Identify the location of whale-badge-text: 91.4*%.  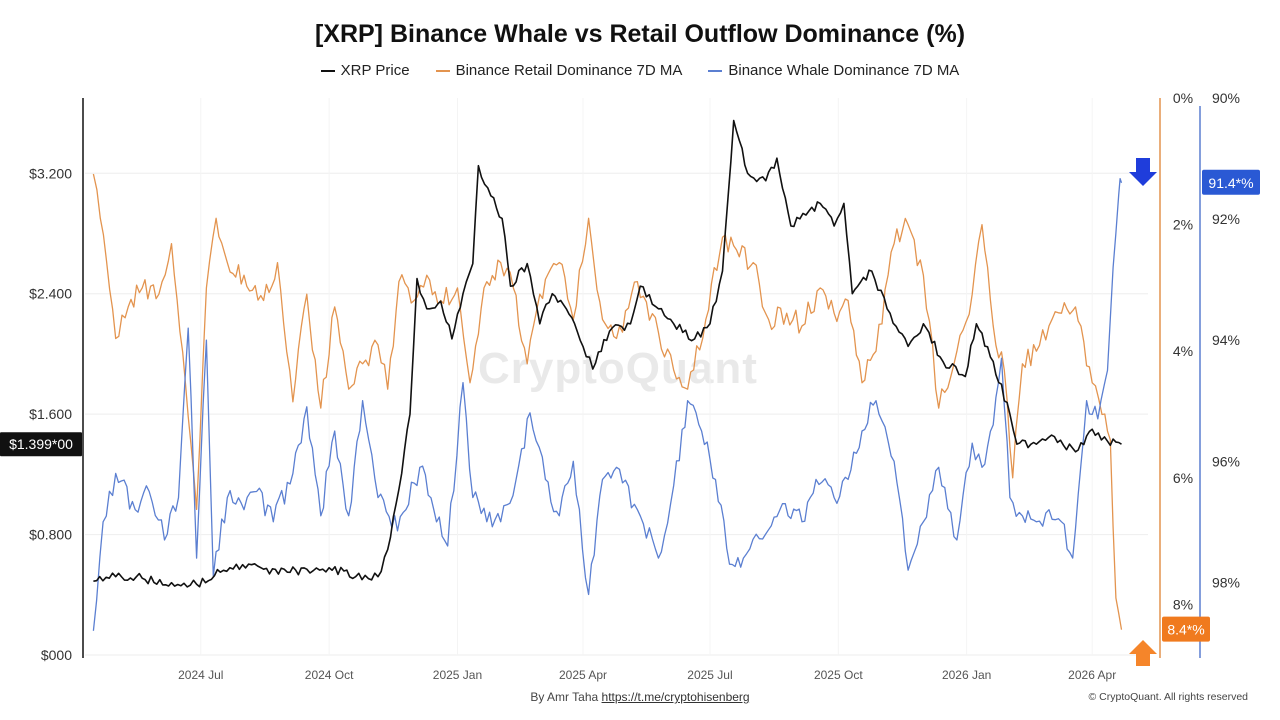
(1230, 183).